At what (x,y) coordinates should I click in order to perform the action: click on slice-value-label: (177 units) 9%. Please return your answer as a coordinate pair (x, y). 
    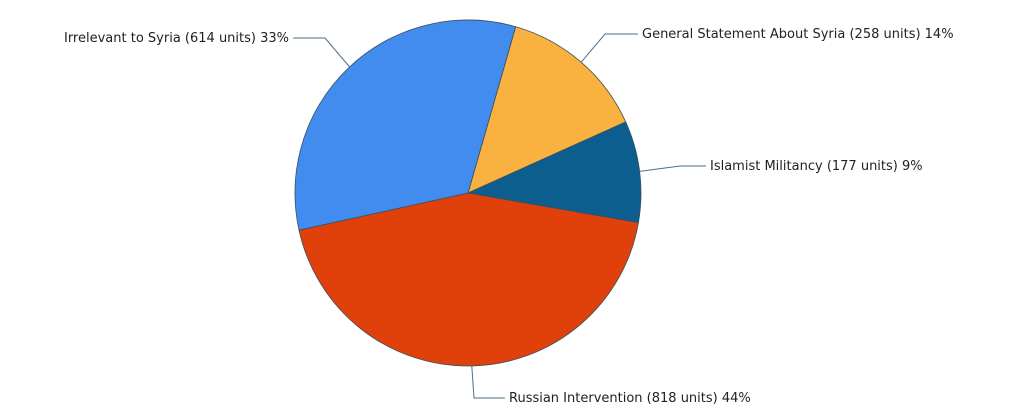
    Looking at the image, I should click on (875, 166).